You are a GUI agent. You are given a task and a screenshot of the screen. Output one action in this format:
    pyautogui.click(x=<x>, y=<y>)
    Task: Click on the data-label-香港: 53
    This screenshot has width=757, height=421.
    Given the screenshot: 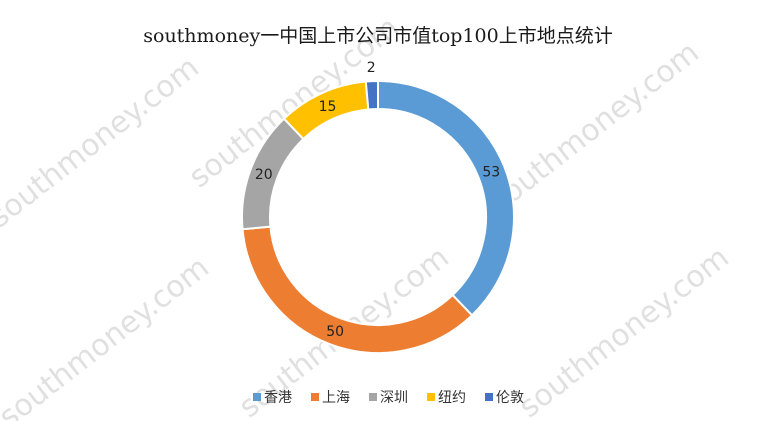 What is the action you would take?
    pyautogui.click(x=491, y=173)
    